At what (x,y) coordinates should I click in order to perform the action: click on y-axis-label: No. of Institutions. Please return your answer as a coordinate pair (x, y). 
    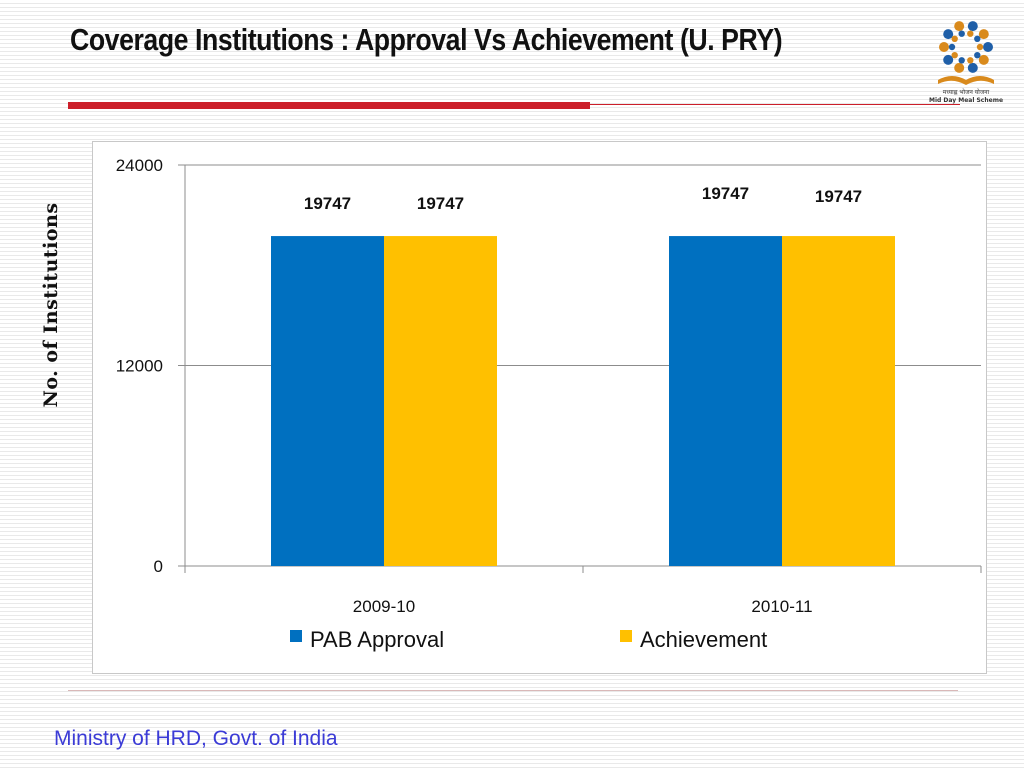
    Looking at the image, I should click on (51, 305).